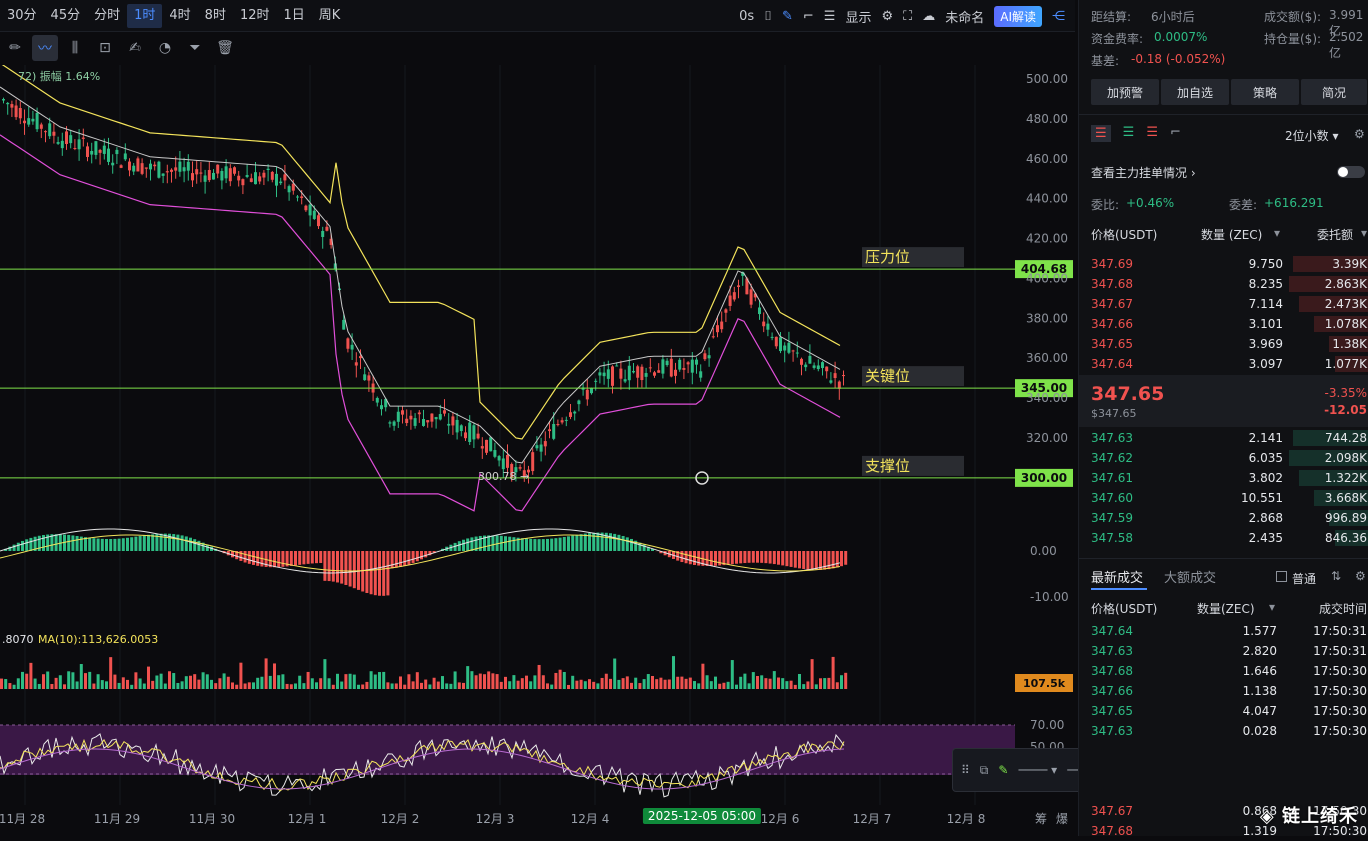  I want to click on drag-handle-icon: ⠿, so click(965, 770).